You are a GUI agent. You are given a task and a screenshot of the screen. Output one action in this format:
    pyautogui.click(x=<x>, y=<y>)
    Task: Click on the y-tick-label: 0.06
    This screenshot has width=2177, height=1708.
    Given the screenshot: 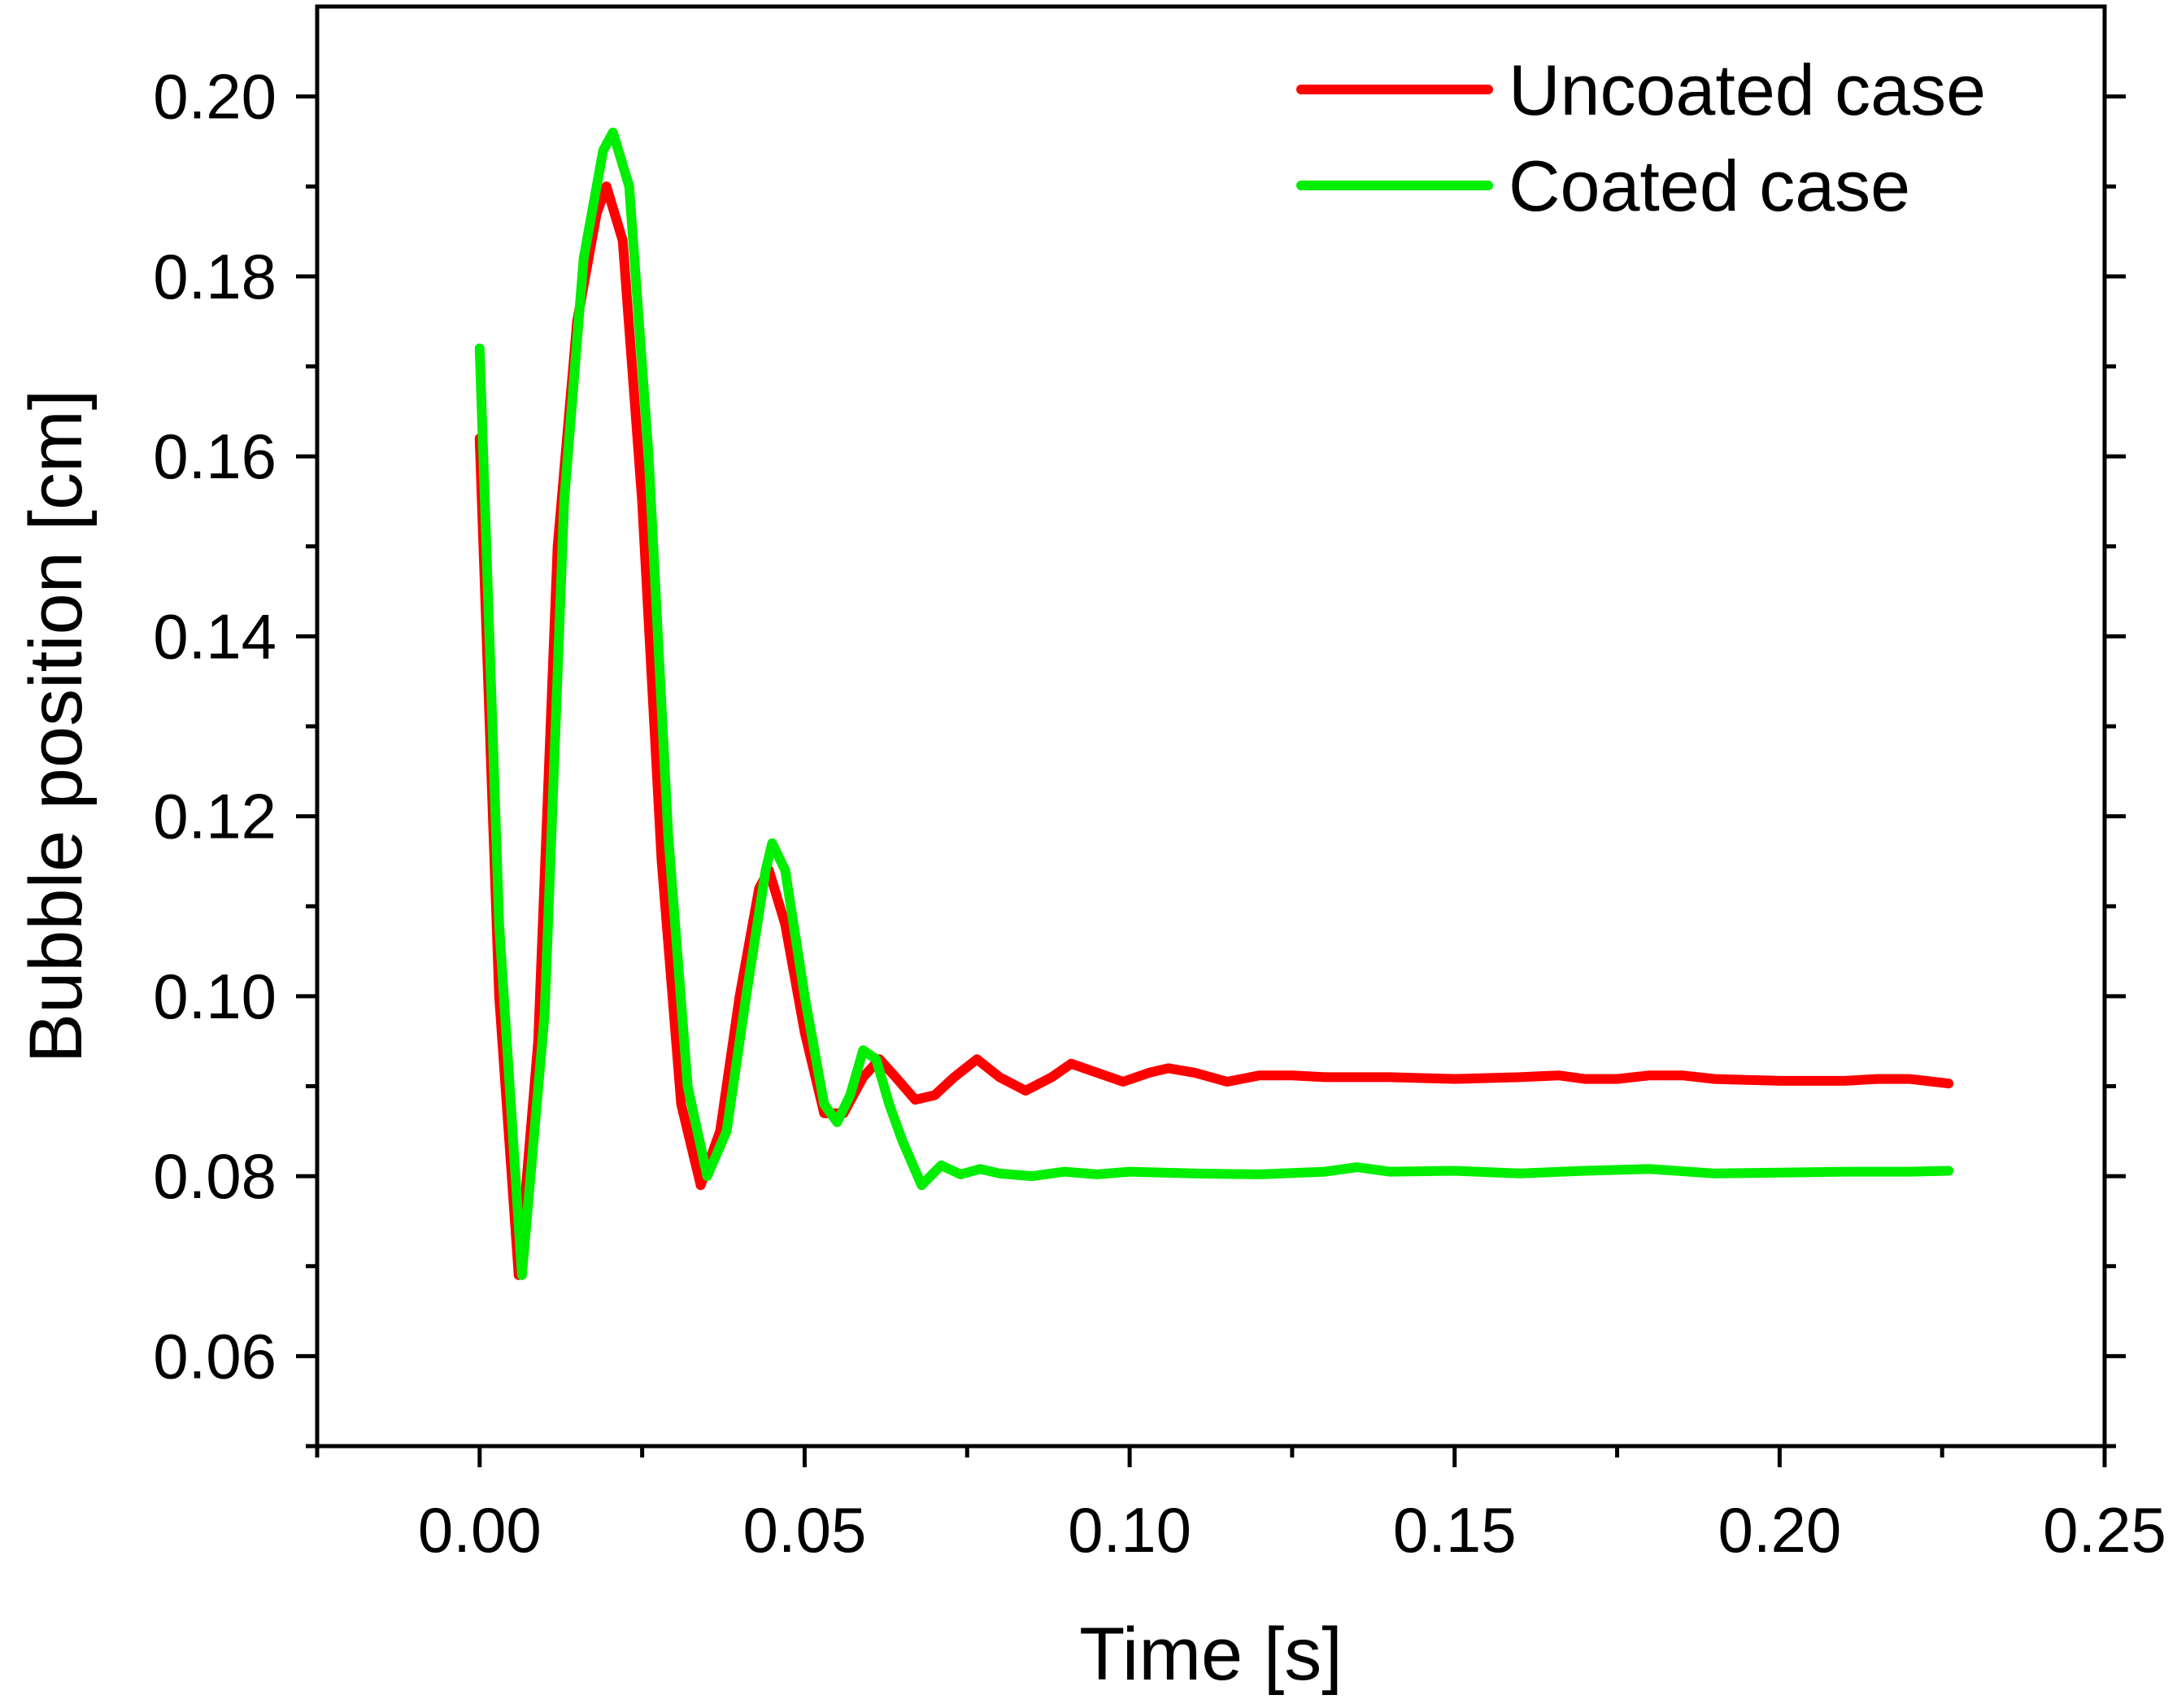 What is the action you would take?
    pyautogui.click(x=214, y=1356)
    